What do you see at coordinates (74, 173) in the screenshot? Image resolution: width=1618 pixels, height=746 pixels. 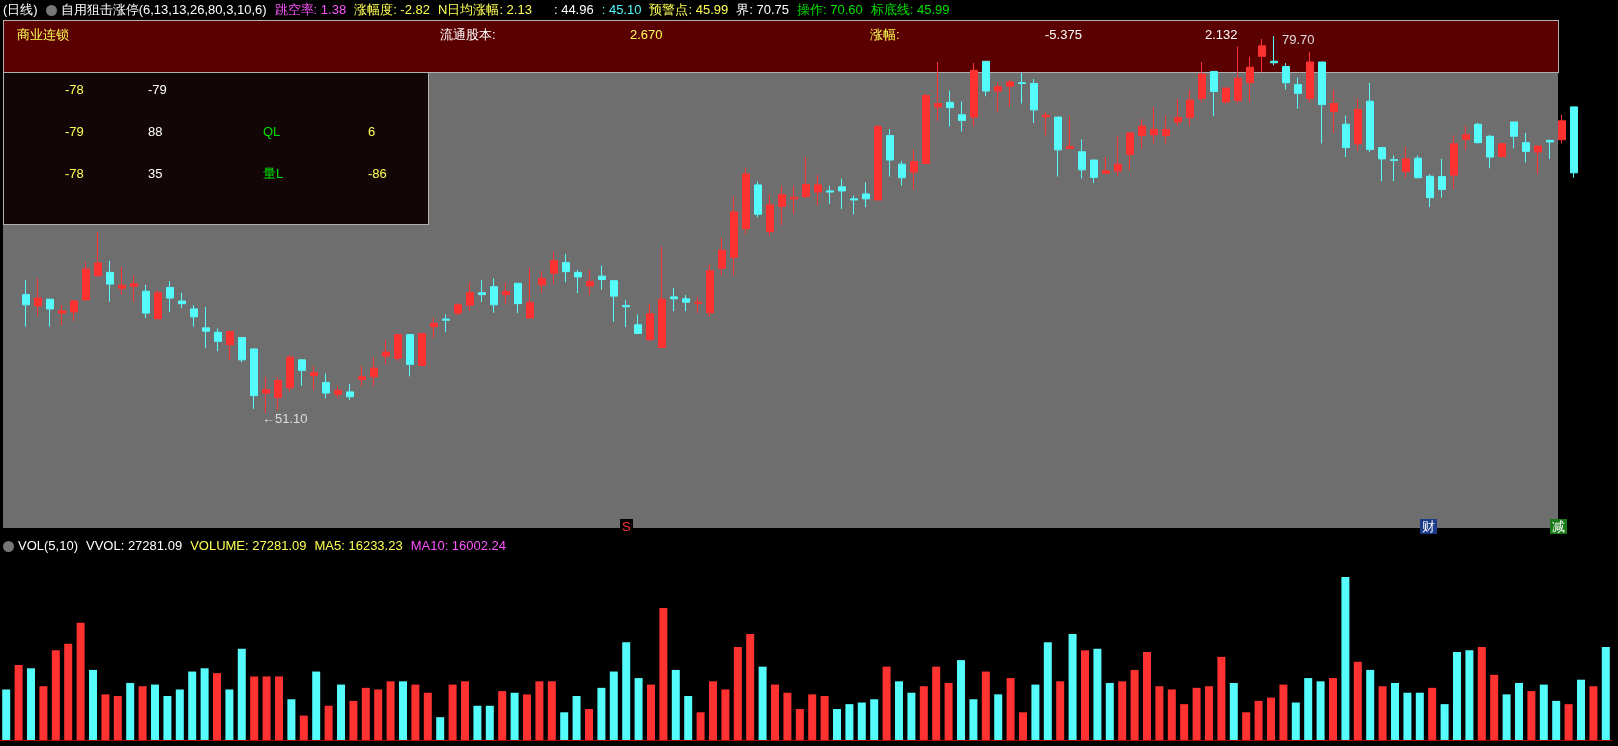 I see `annotation: -78` at bounding box center [74, 173].